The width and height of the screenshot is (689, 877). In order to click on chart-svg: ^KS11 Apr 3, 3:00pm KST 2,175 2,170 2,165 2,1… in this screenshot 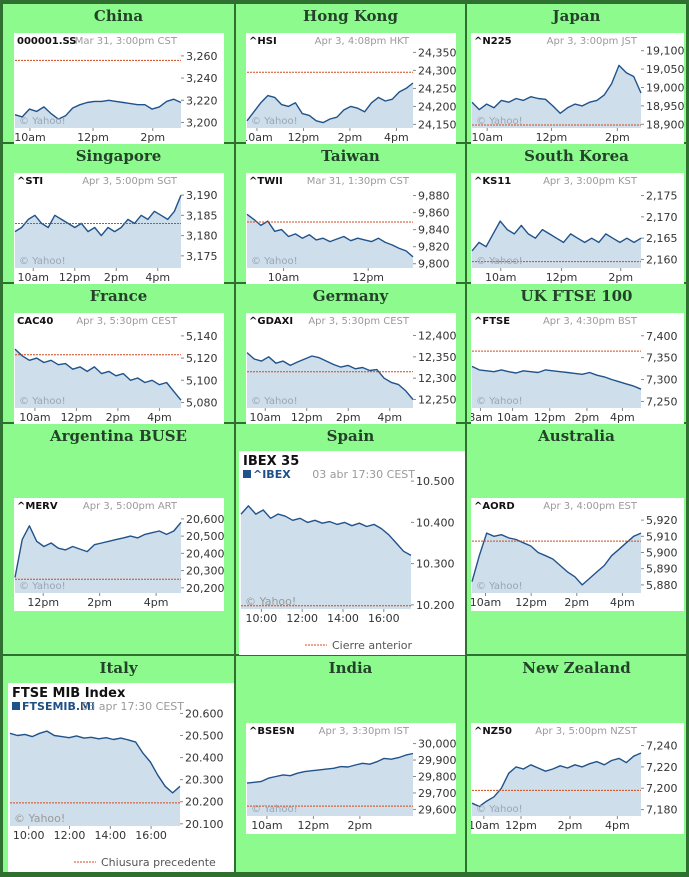, I will do `click(577, 229)`.